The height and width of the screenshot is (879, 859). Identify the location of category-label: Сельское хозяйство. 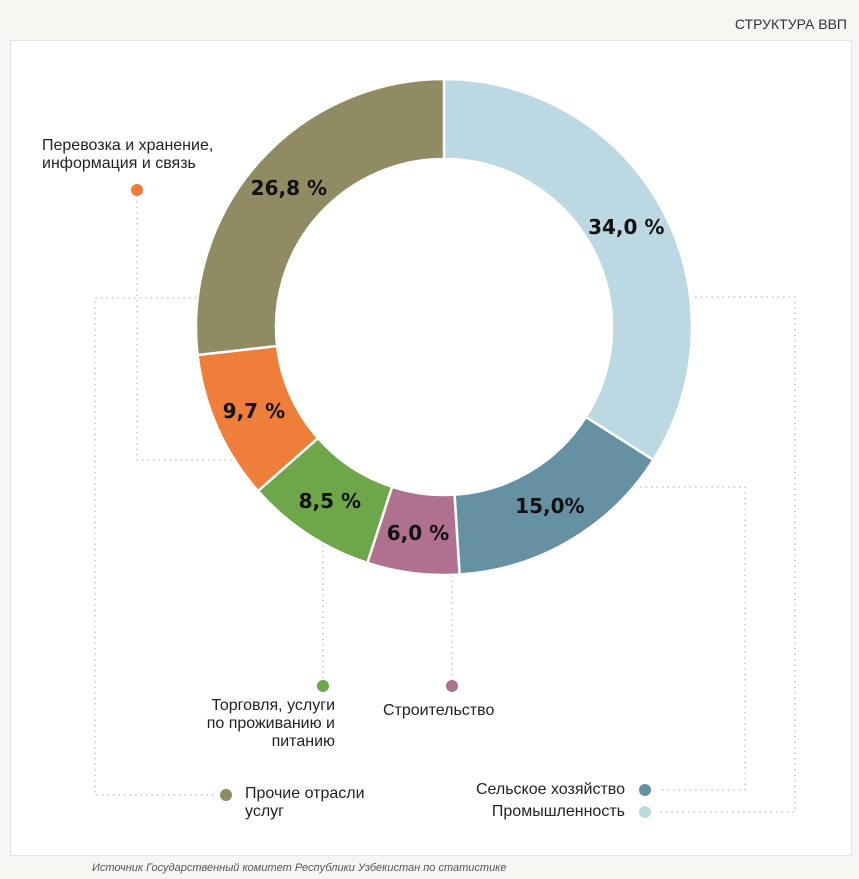
(550, 789).